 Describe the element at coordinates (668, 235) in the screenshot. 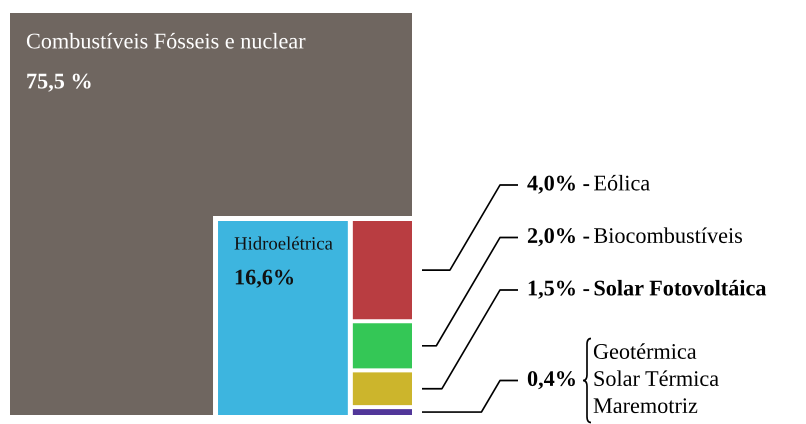

I see `category-label: Biocombustíveis` at that location.